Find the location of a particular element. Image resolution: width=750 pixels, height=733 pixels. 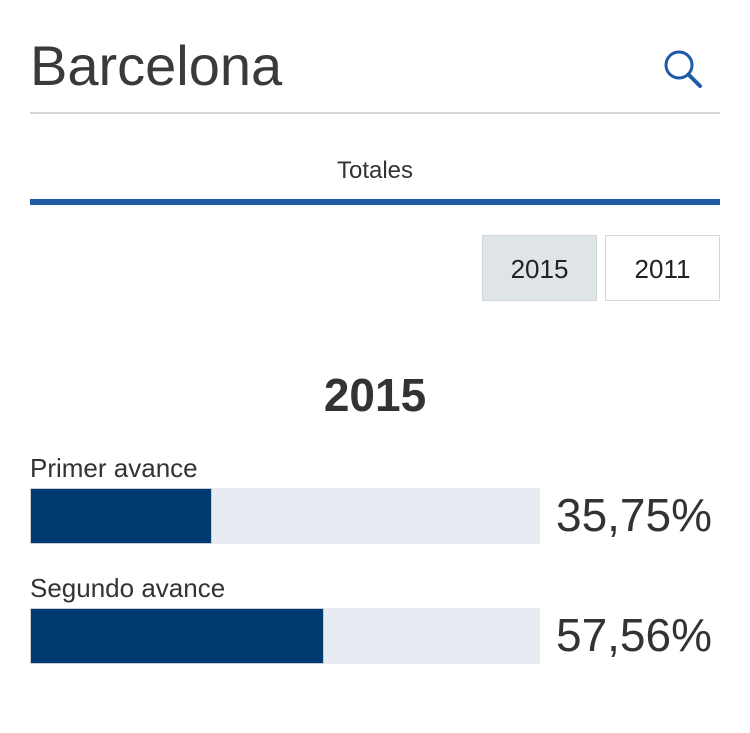

year-button-2015: 2015 is located at coordinates (539, 268).